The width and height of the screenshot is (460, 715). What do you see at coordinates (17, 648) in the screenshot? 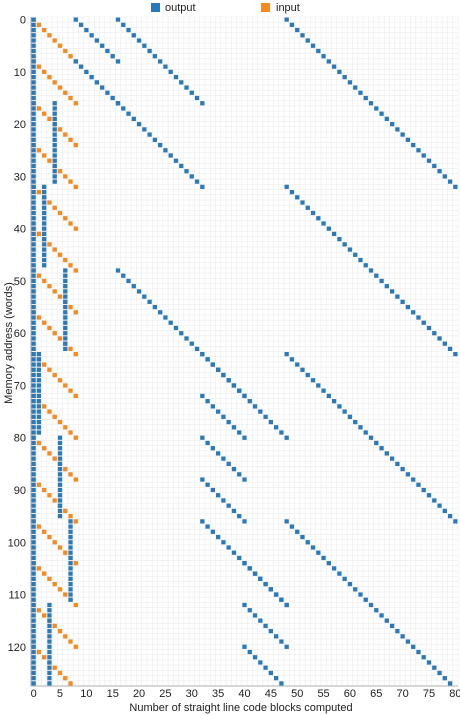
I see `y-tick-label: 120` at bounding box center [17, 648].